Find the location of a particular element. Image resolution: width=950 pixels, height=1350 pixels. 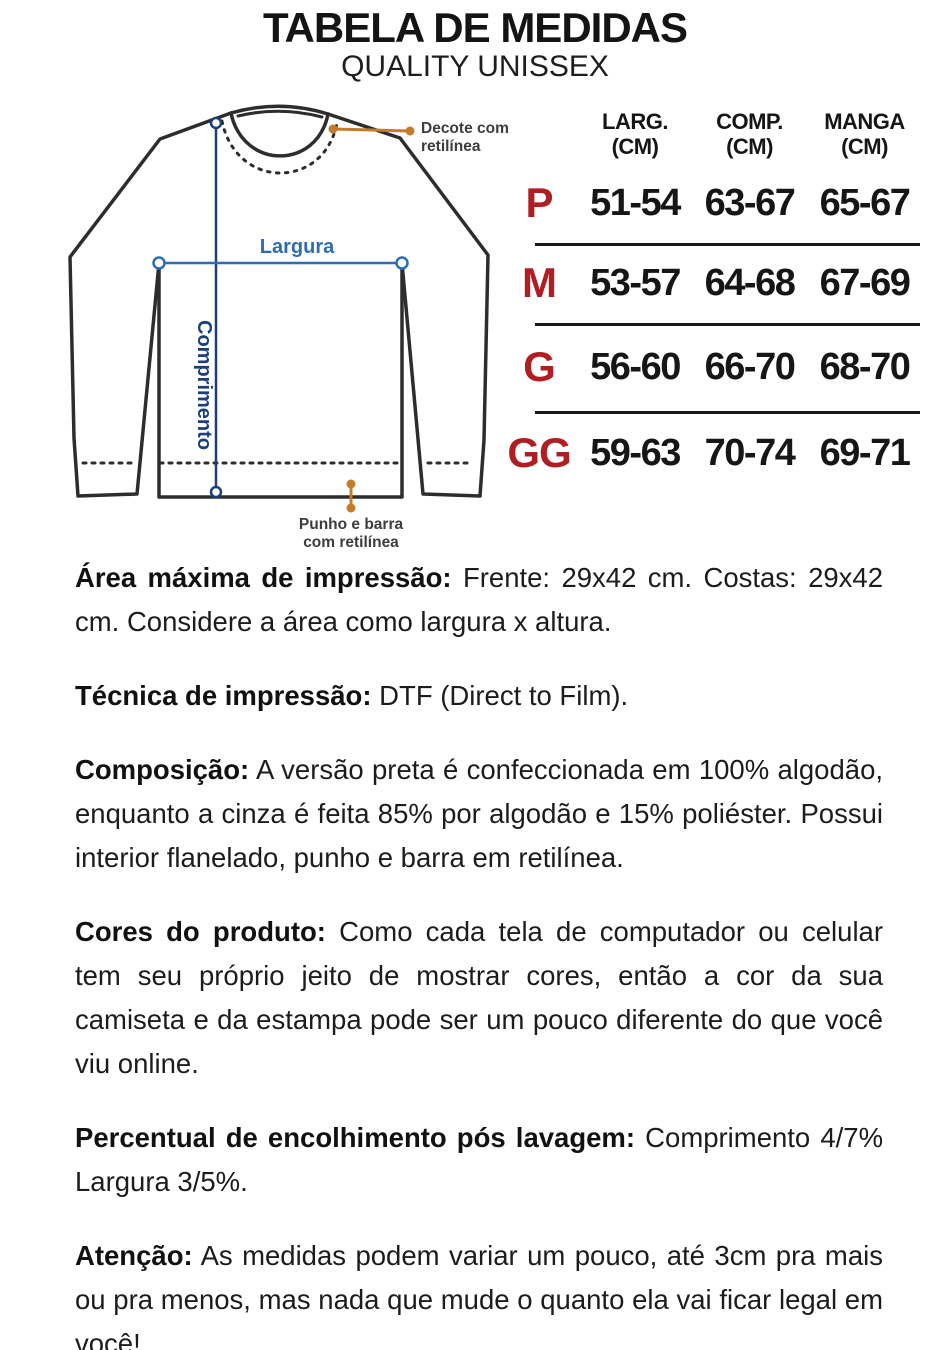

collar-stitch-line is located at coordinates (279, 147).